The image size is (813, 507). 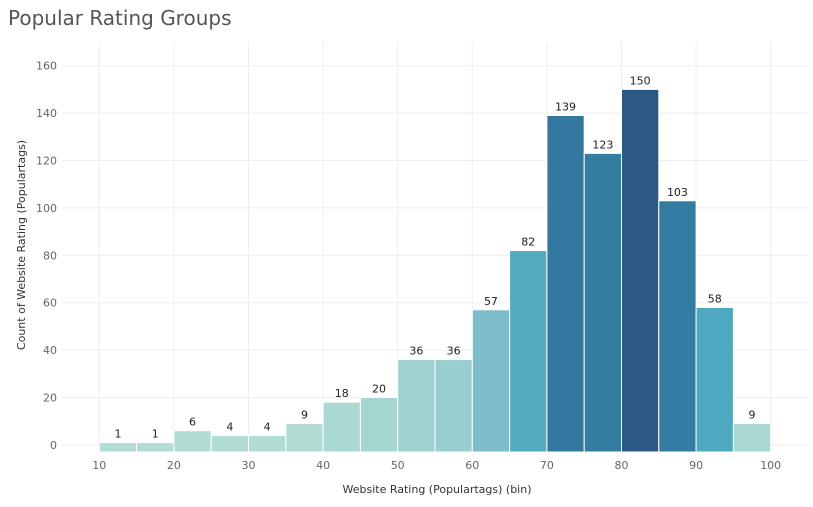 I want to click on bar-value-label: 57, so click(x=491, y=301).